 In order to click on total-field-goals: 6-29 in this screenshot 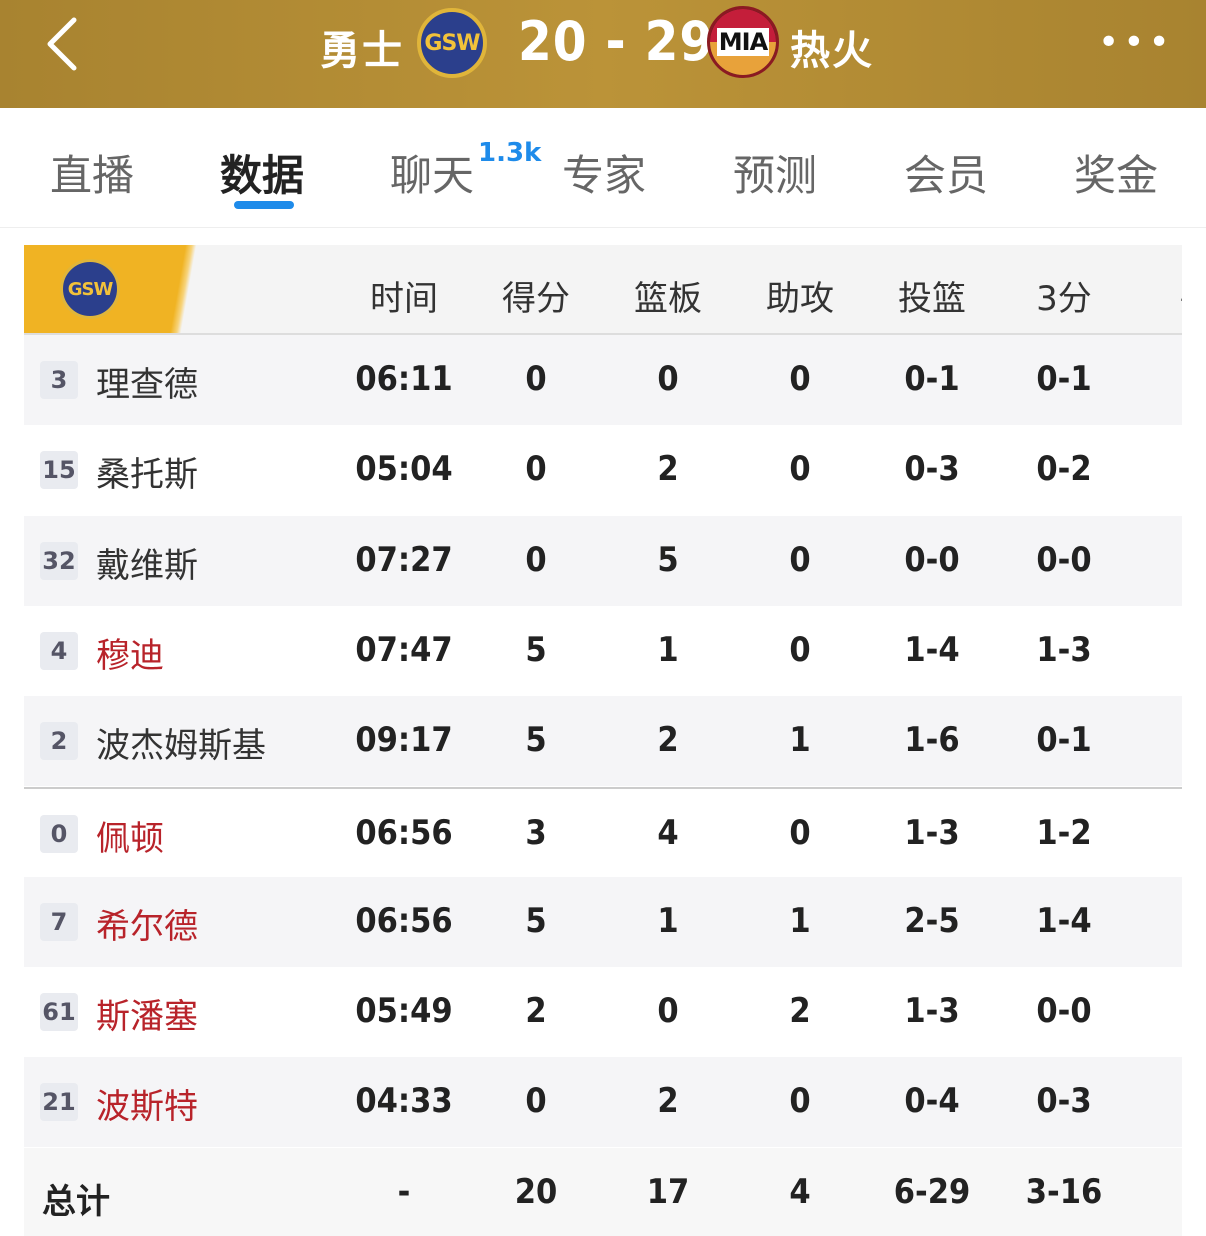, I will do `click(932, 1192)`.